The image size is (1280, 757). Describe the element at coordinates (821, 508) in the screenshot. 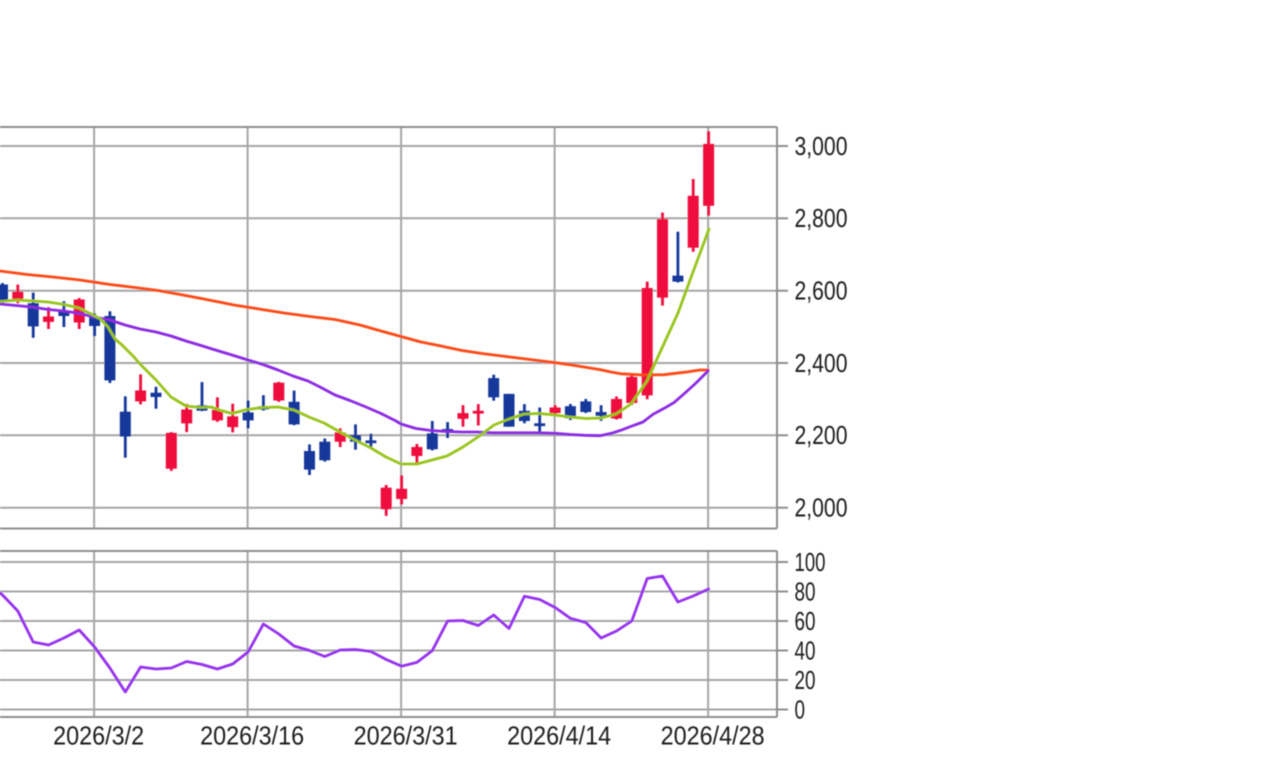

I see `svg-text: 2,000` at that location.